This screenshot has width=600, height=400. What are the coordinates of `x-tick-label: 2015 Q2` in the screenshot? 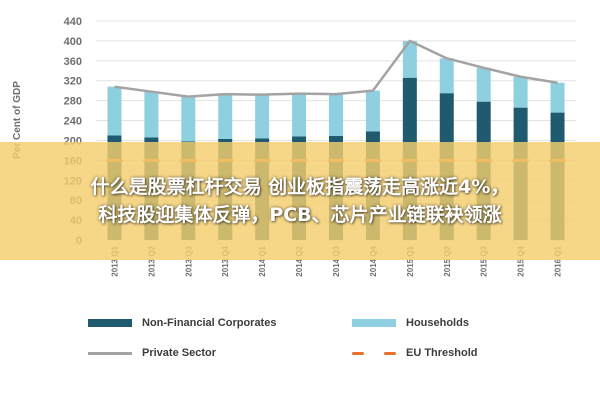 It's located at (447, 260).